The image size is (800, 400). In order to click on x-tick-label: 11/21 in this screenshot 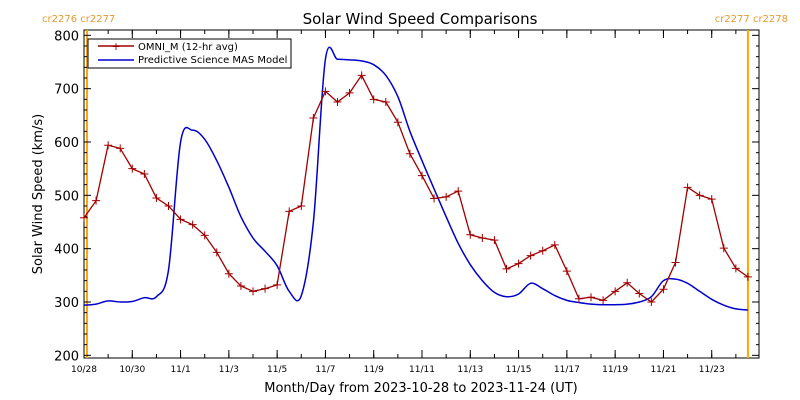, I will do `click(663, 370)`.